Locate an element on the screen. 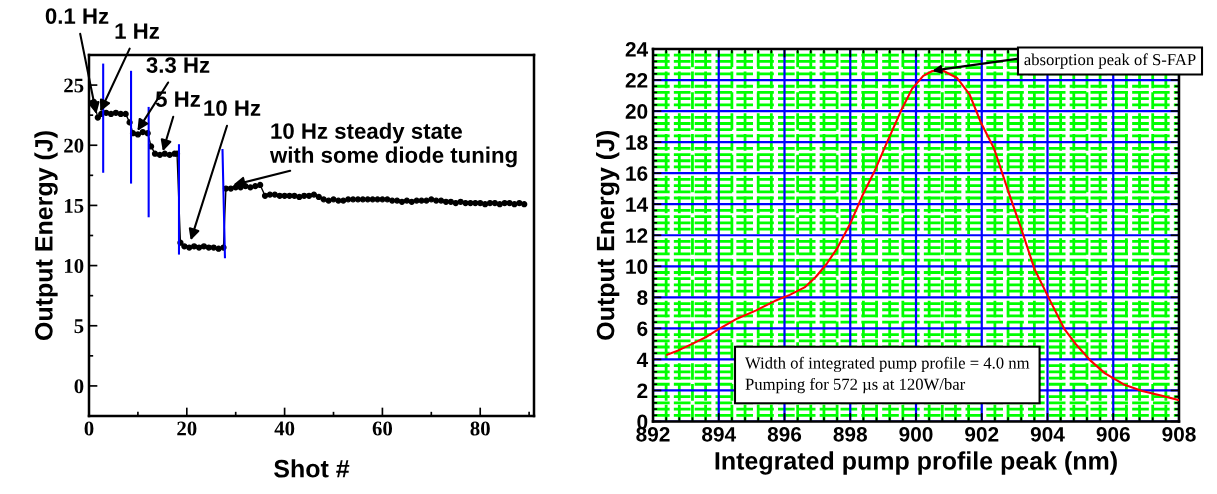 The width and height of the screenshot is (1217, 494). annotation: 1 Hz is located at coordinates (137, 31).